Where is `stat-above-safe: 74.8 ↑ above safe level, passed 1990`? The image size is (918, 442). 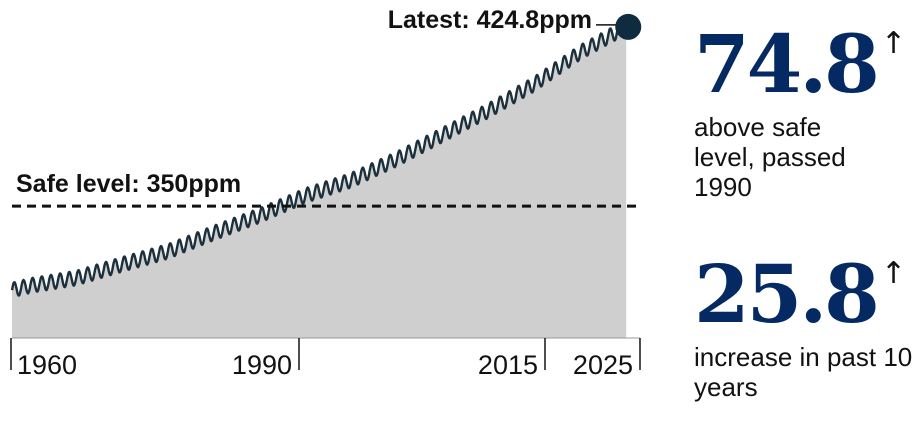
stat-above-safe: 74.8 ↑ above safe level, passed 1990 is located at coordinates (800, 113).